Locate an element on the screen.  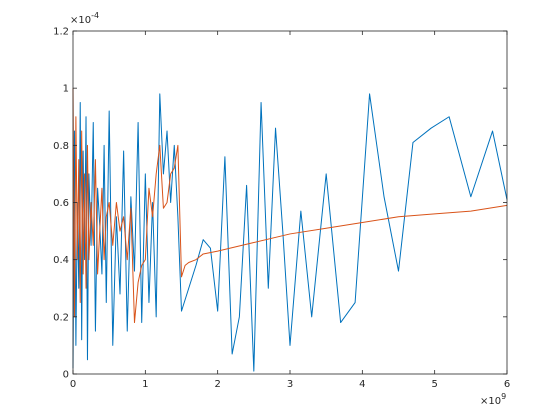
svg-text: ×10⁻⁴ is located at coordinates (84, 18).